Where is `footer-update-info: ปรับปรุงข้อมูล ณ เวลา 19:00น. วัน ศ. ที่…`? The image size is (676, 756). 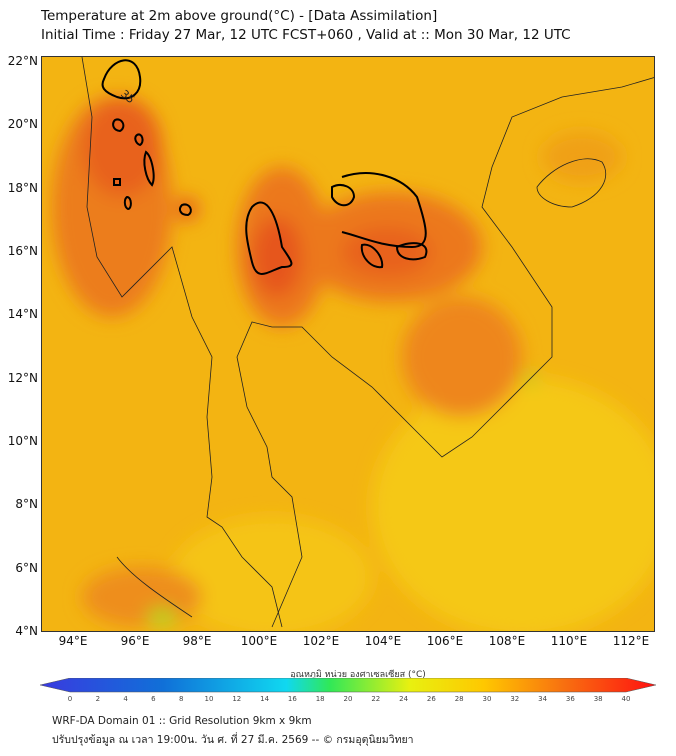 footer-update-info: ปรับปรุงข้อมูล ณ เวลา 19:00น. วัน ศ. ที่… is located at coordinates (233, 740).